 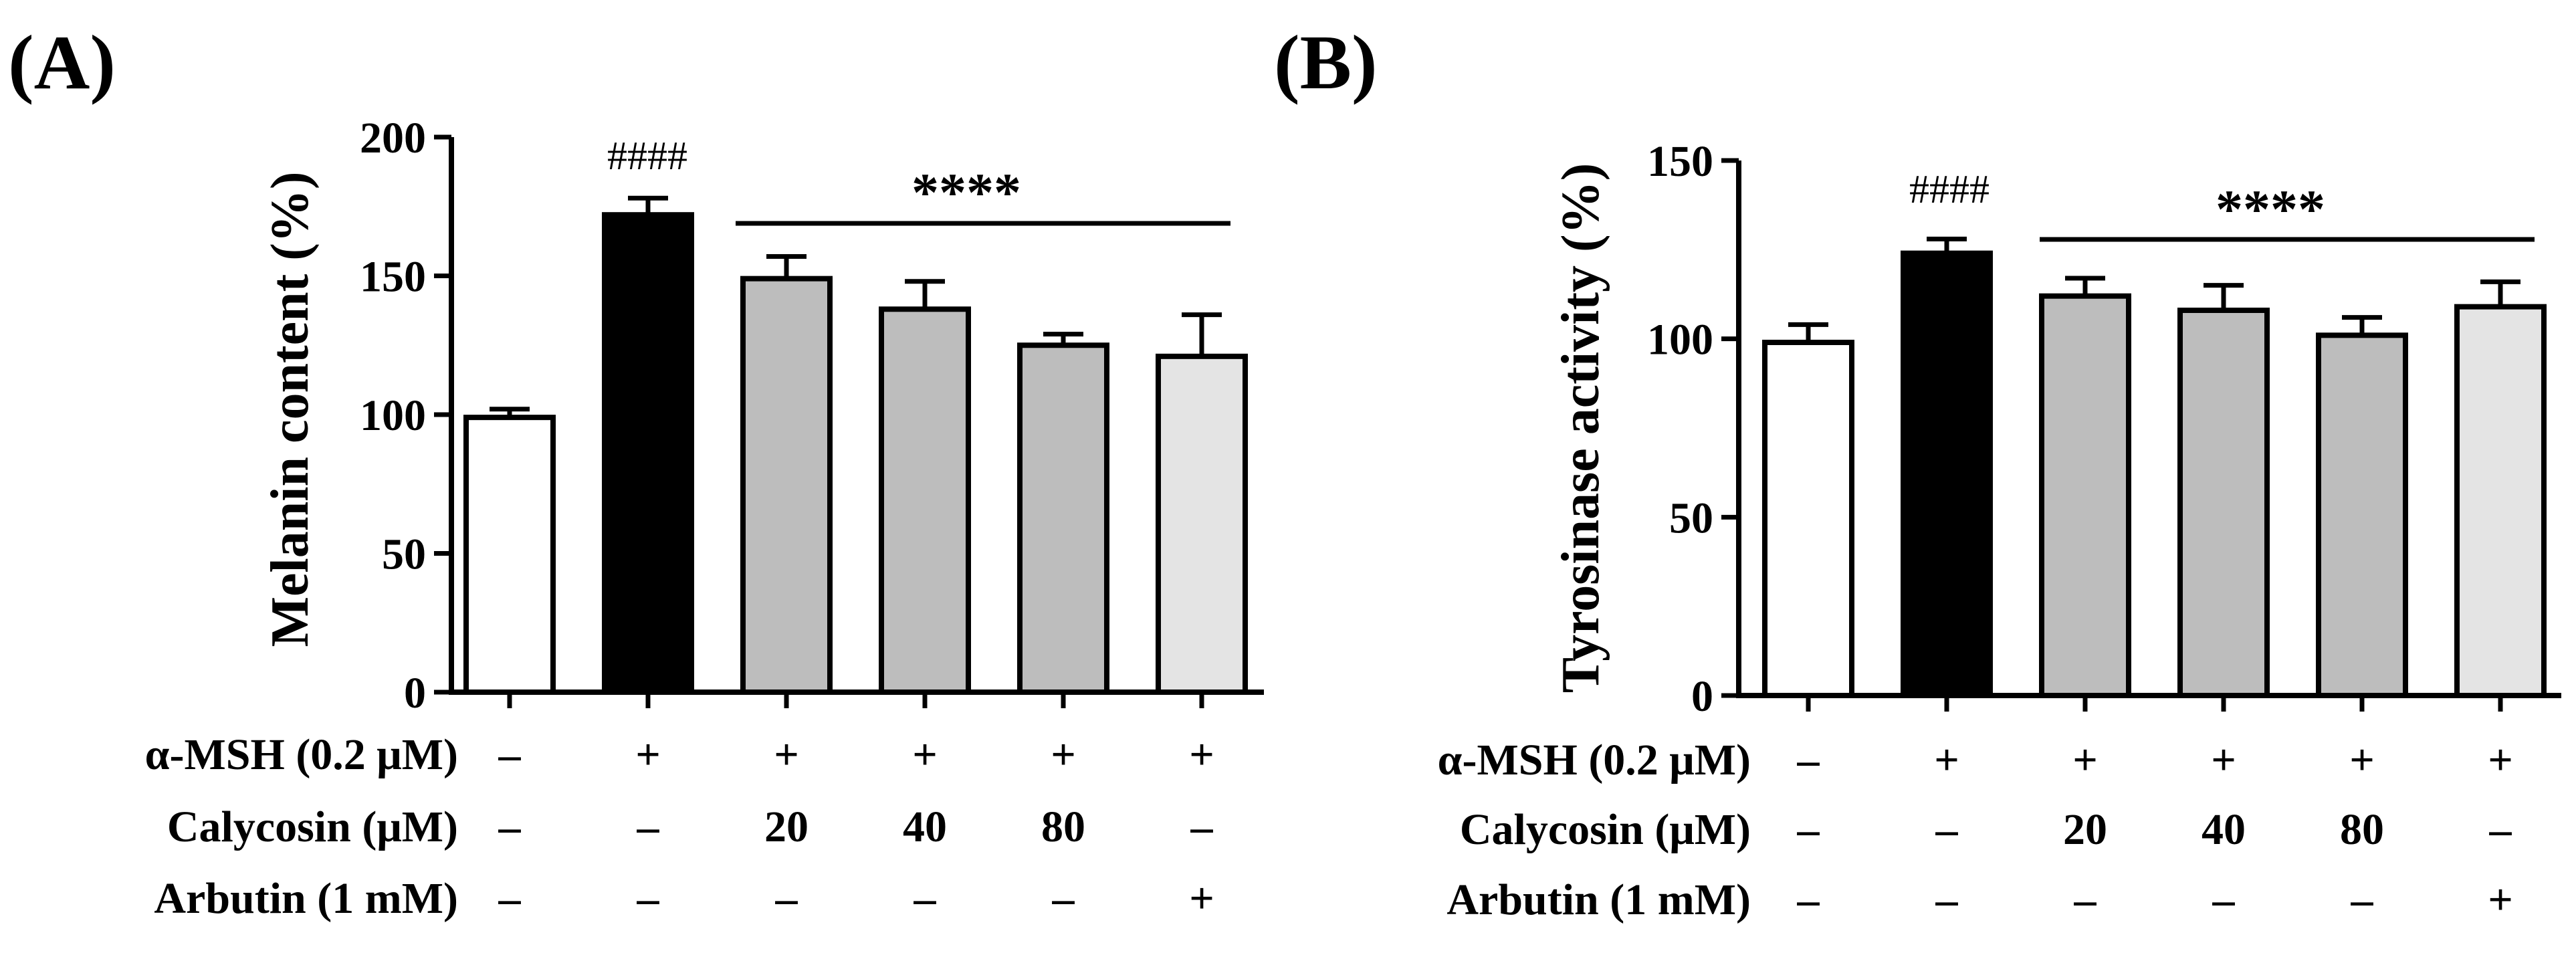 I want to click on panel-b-annotations: #### ****, so click(x=2222, y=204).